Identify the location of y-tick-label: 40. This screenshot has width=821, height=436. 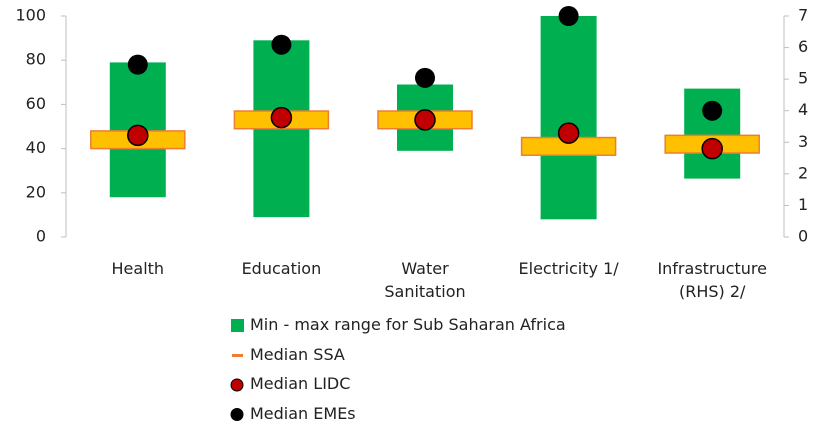
(36, 147).